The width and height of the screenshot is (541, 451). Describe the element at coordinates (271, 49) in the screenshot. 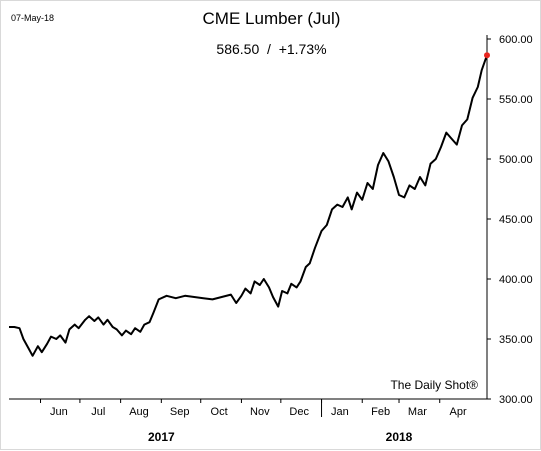

I see `price-change-label: 586.50 / +1.73%` at that location.